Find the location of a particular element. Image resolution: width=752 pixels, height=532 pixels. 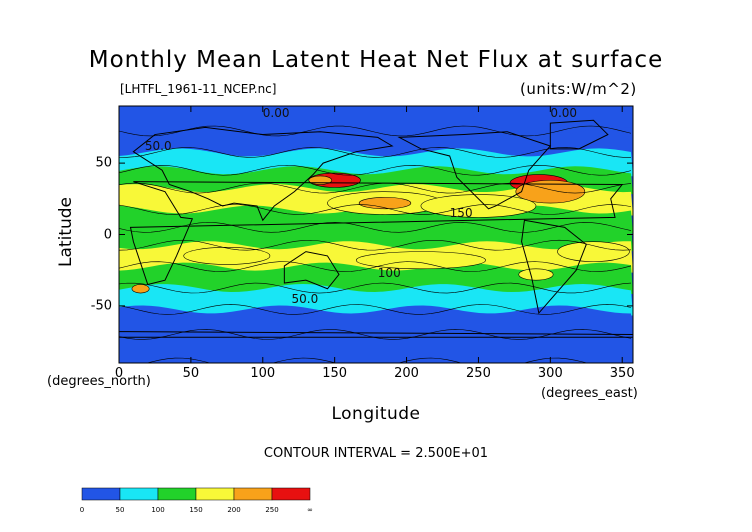

contour-interval-note: CONTOUR INTERVAL = 2.500E+01 is located at coordinates (376, 453).